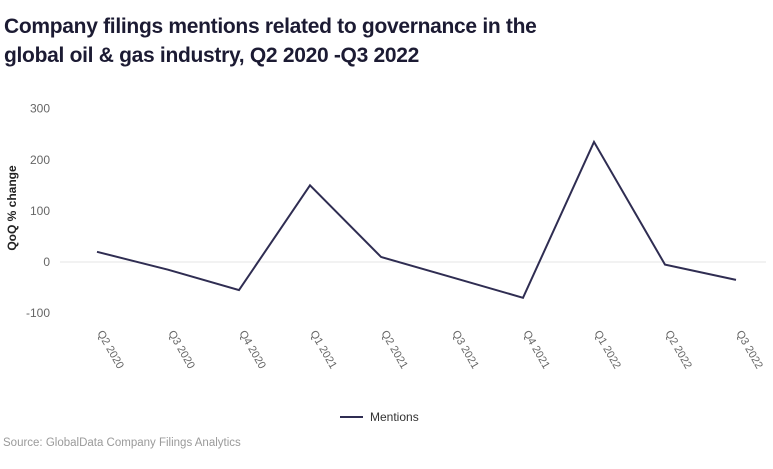  What do you see at coordinates (38, 313) in the screenshot?
I see `y-axis-tick-label: -100` at bounding box center [38, 313].